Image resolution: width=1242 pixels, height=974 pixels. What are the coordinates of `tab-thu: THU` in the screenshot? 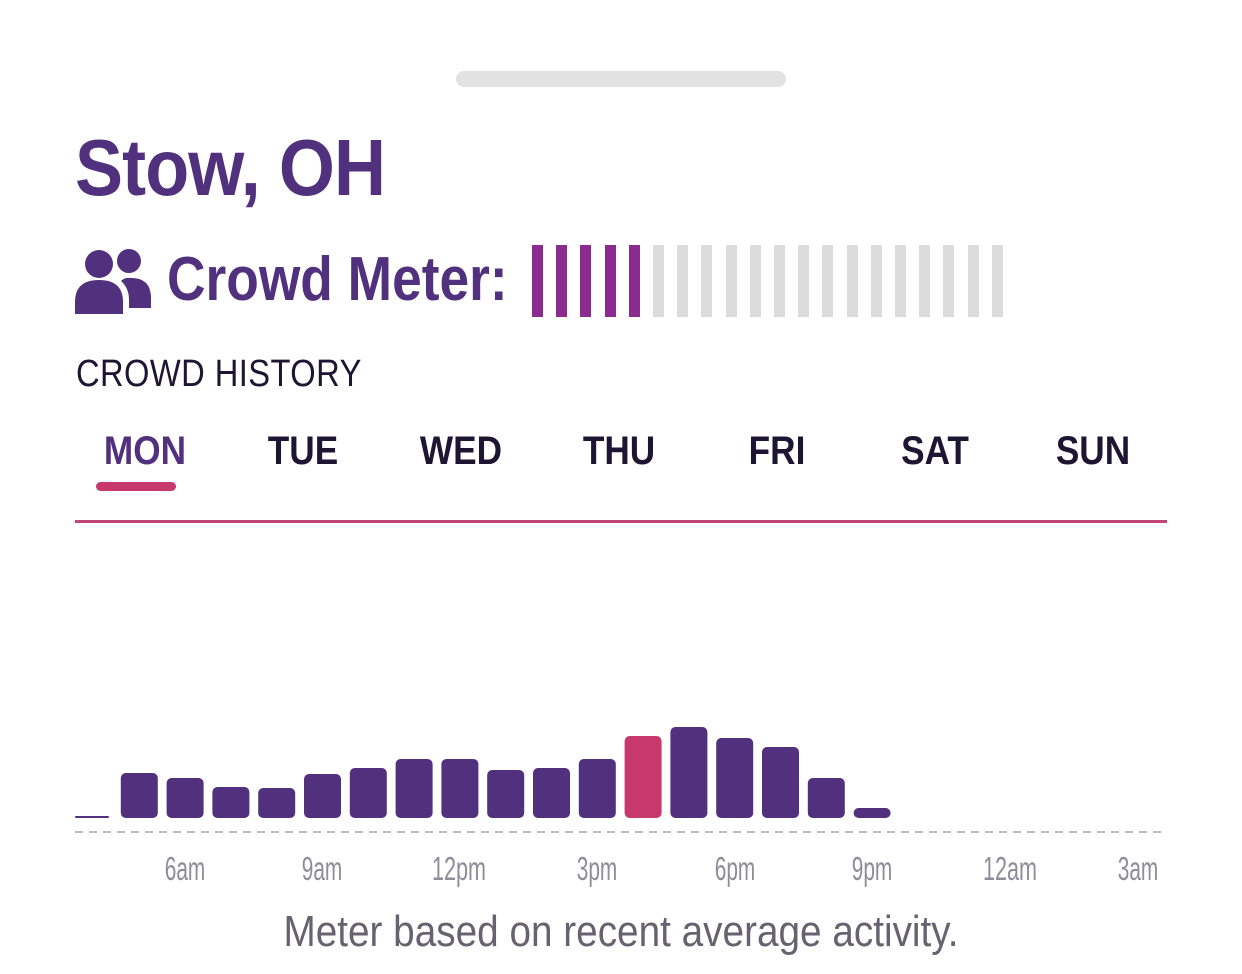 It's located at (619, 461).